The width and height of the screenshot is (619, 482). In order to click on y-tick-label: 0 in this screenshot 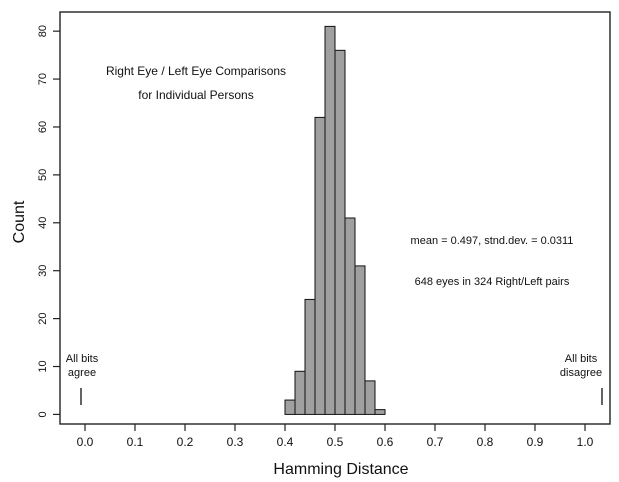, I will do `click(43, 414)`.